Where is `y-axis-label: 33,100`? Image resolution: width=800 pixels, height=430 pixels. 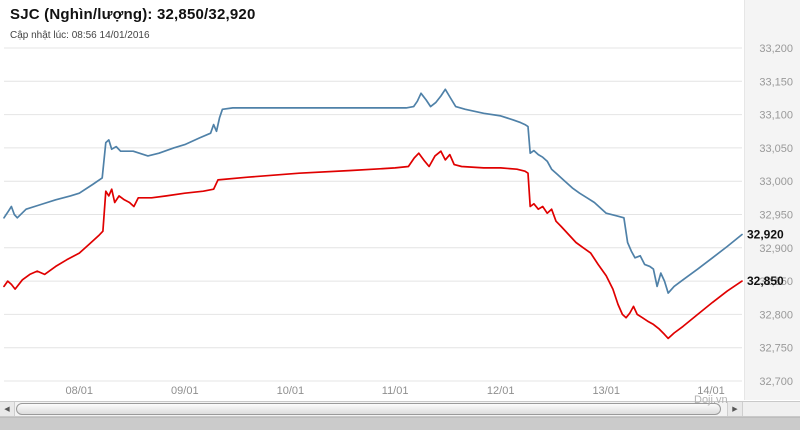 y-axis-label: 33,100 is located at coordinates (776, 116).